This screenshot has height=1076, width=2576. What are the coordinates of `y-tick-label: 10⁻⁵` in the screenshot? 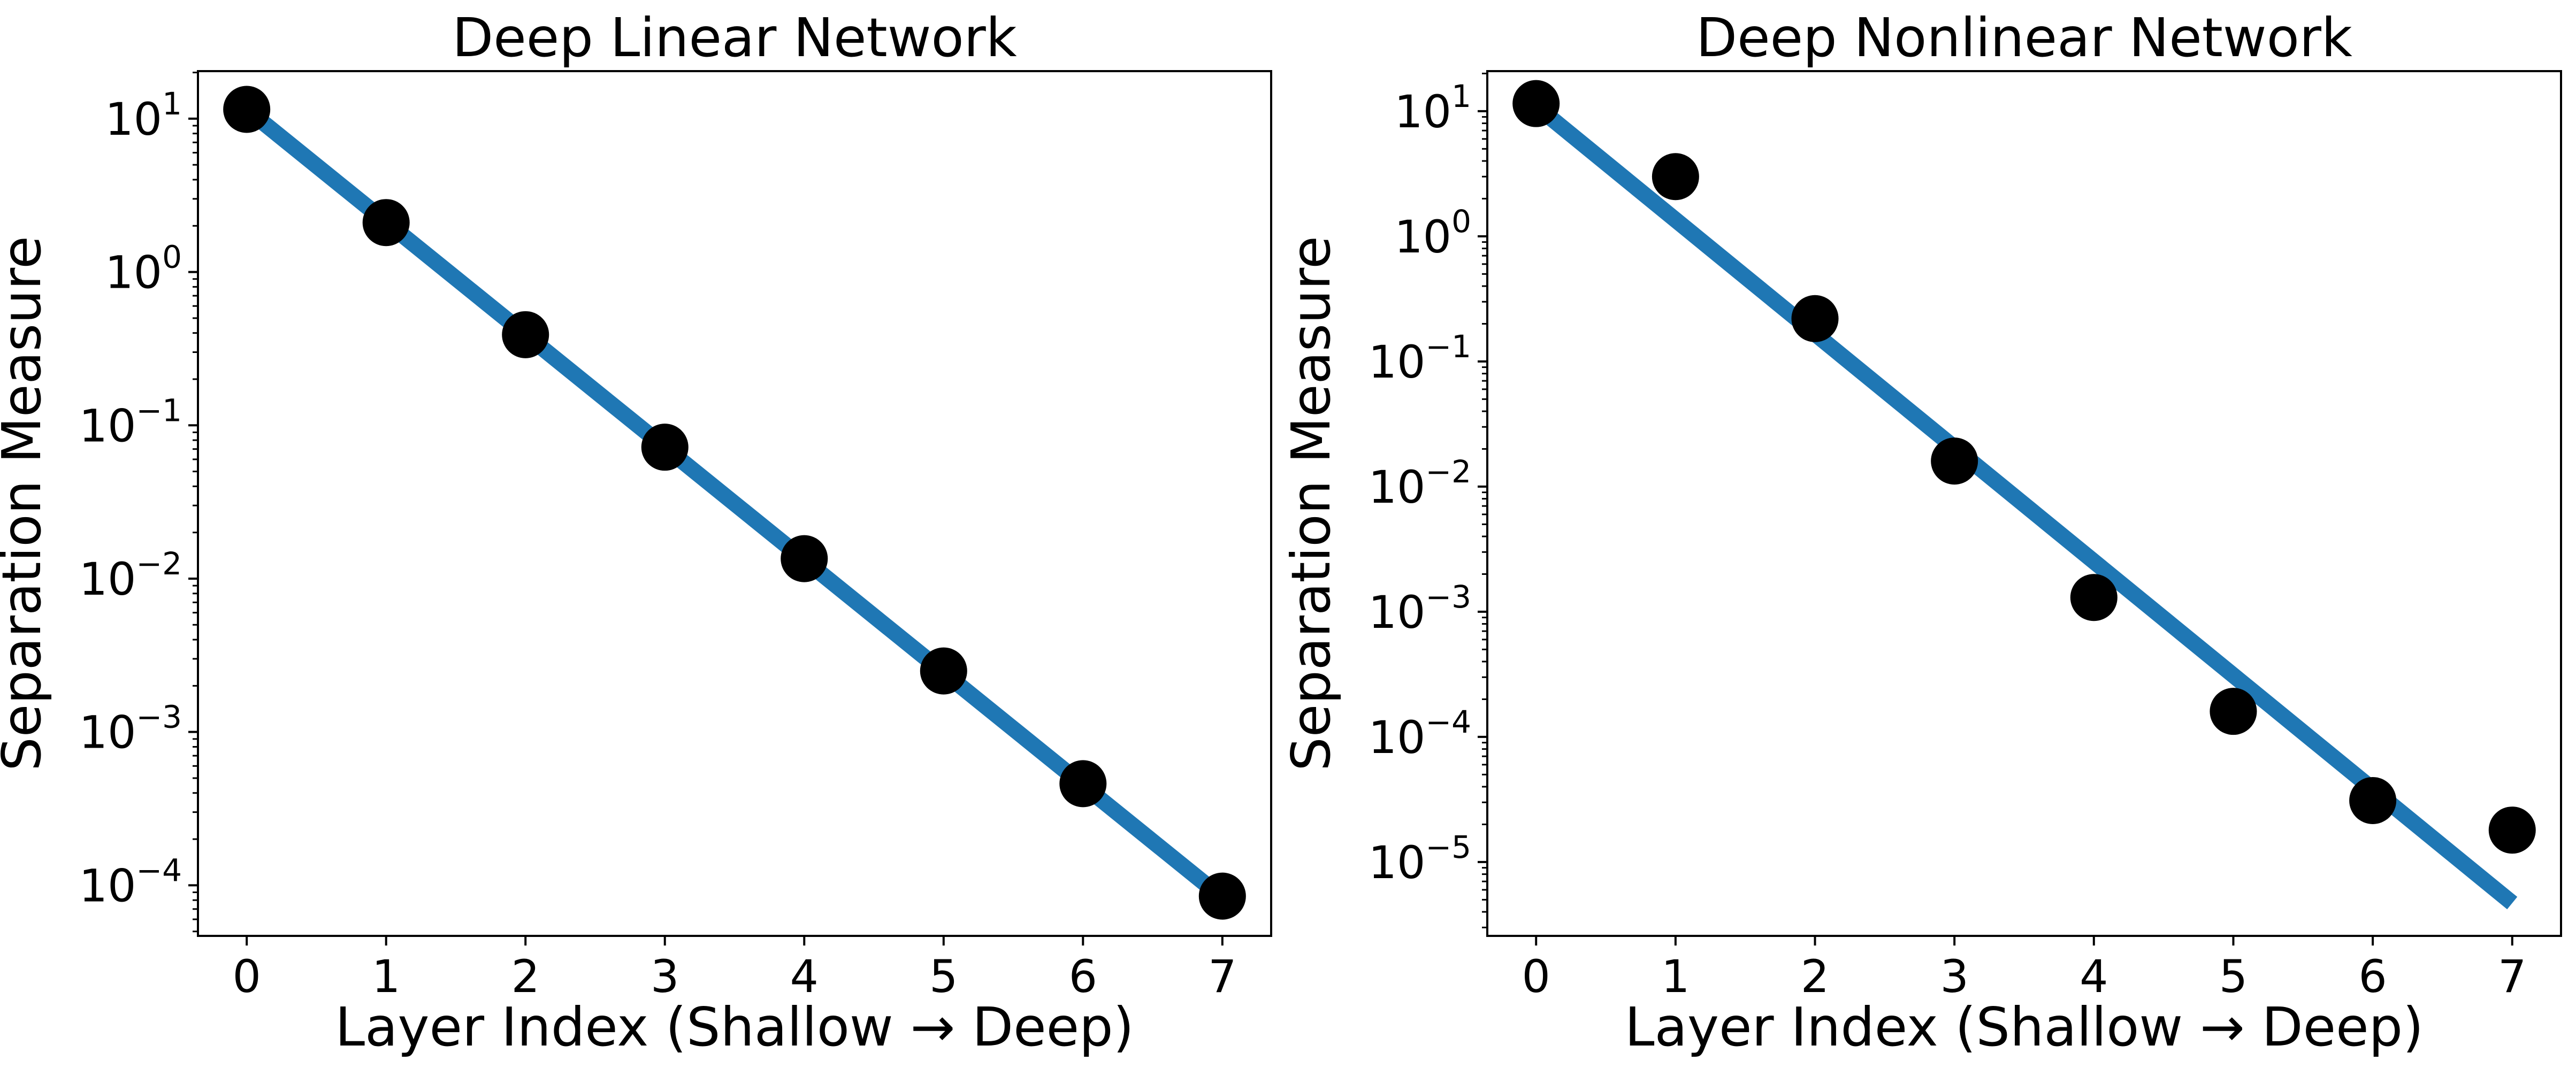 It's located at (1420, 859).